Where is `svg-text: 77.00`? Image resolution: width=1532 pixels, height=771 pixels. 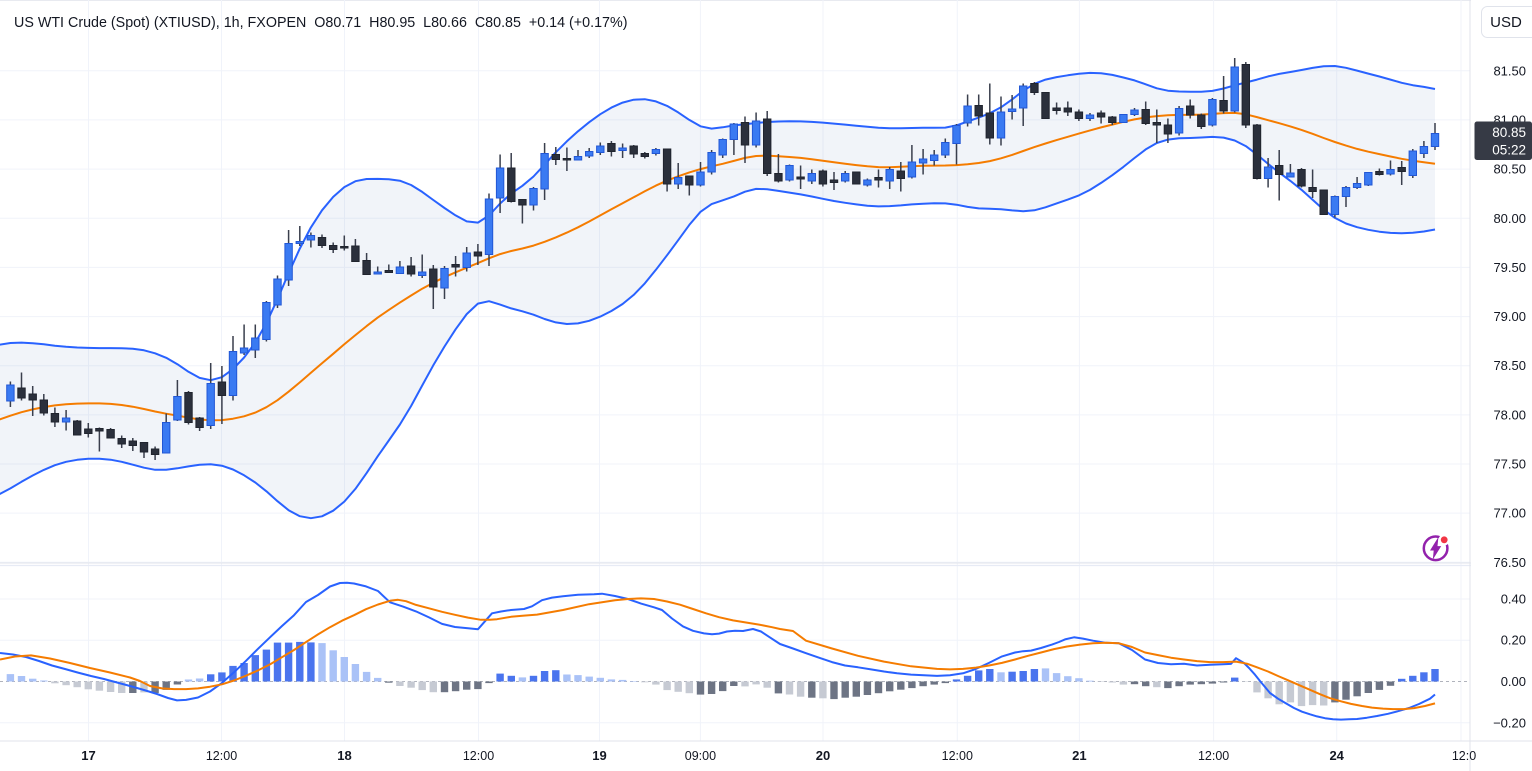
svg-text: 77.00 is located at coordinates (1509, 513).